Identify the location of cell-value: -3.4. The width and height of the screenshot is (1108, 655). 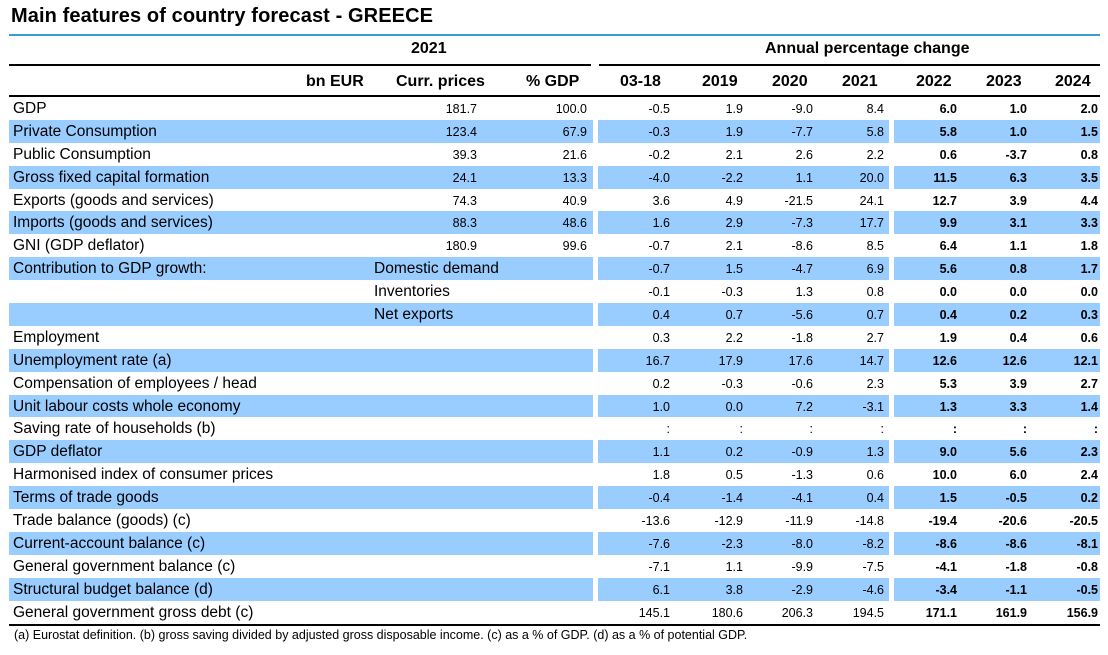
(946, 589).